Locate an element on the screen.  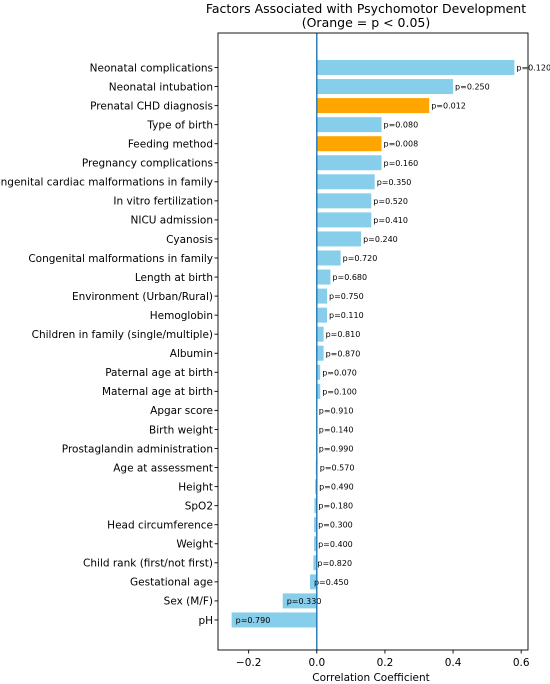
category-label: Children in family (single/multiple) is located at coordinates (122, 335).